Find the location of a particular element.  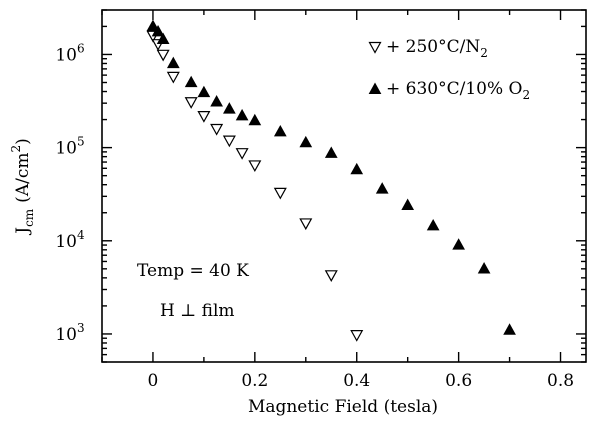

legend-label-series-2: + 630°C/10% O2 is located at coordinates (458, 90).